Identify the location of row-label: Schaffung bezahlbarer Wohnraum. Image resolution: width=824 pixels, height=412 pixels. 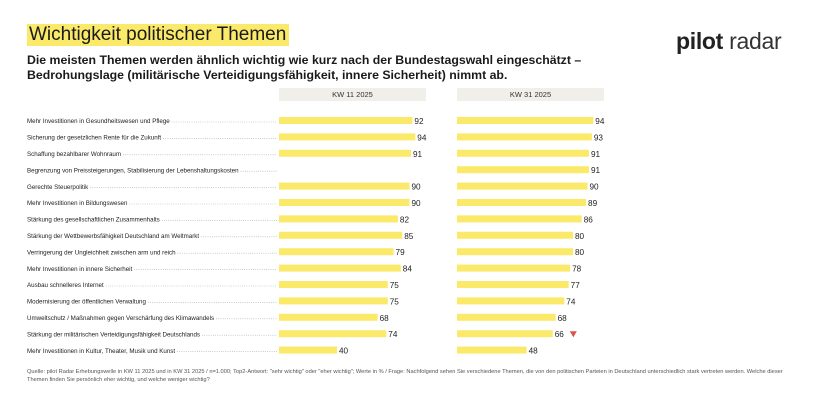
(74, 154).